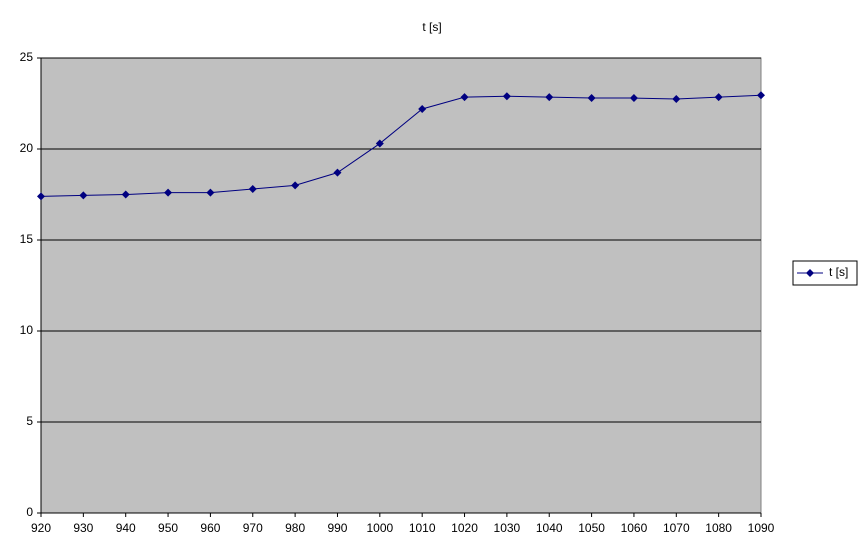 The height and width of the screenshot is (548, 867). What do you see at coordinates (718, 528) in the screenshot?
I see `x-tick-label: 1080` at bounding box center [718, 528].